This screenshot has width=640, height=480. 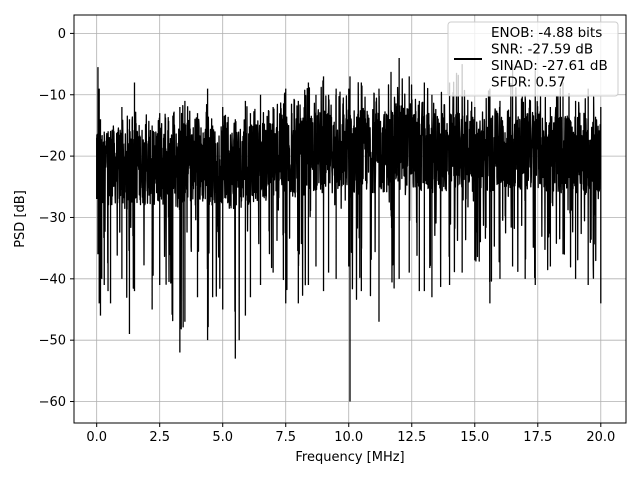 I want to click on y-tick-label: −20, so click(x=52, y=157).